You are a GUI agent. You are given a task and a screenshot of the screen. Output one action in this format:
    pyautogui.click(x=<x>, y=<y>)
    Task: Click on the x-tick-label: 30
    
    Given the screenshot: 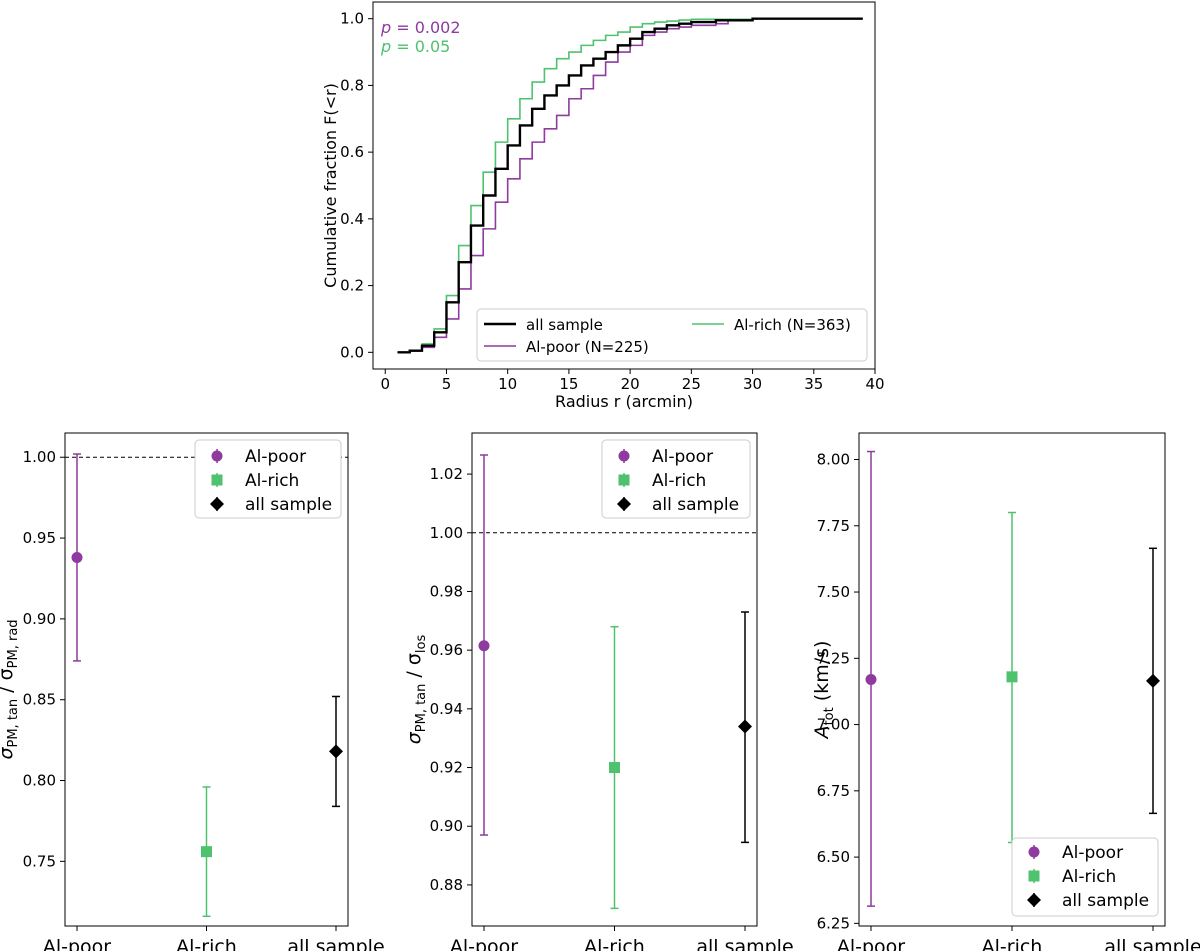 What is the action you would take?
    pyautogui.click(x=752, y=384)
    